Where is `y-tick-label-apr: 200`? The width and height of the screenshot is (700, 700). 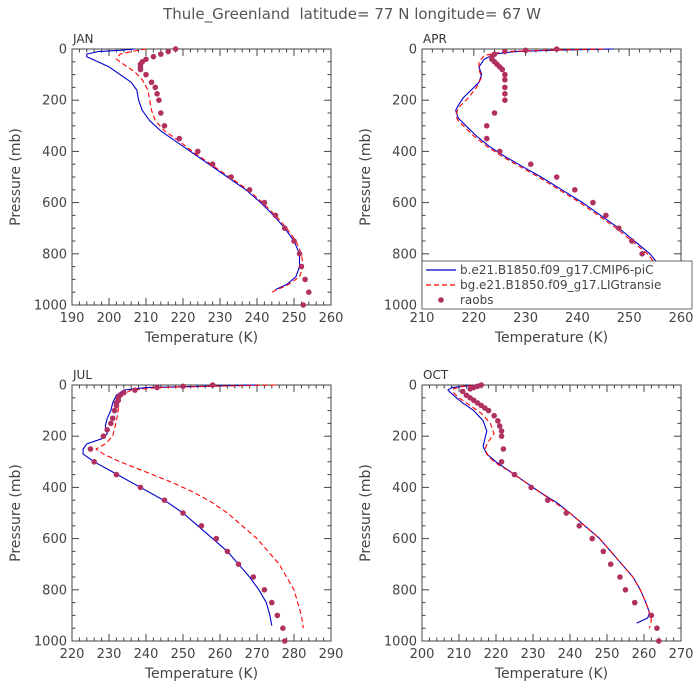 y-tick-label-apr: 200 is located at coordinates (404, 101).